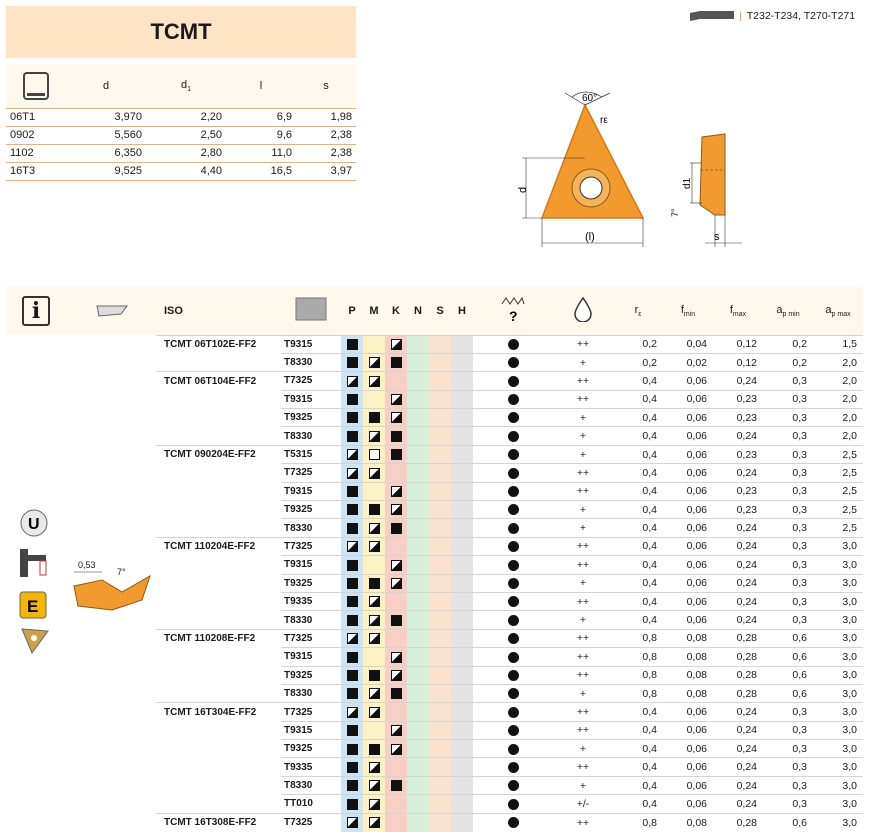 Image resolution: width=888 pixels, height=835 pixels. Describe the element at coordinates (434, 491) in the screenshot. I see `table-row: T9315 ++ 0,4 0,06 0,23 0,3 2,5` at that location.